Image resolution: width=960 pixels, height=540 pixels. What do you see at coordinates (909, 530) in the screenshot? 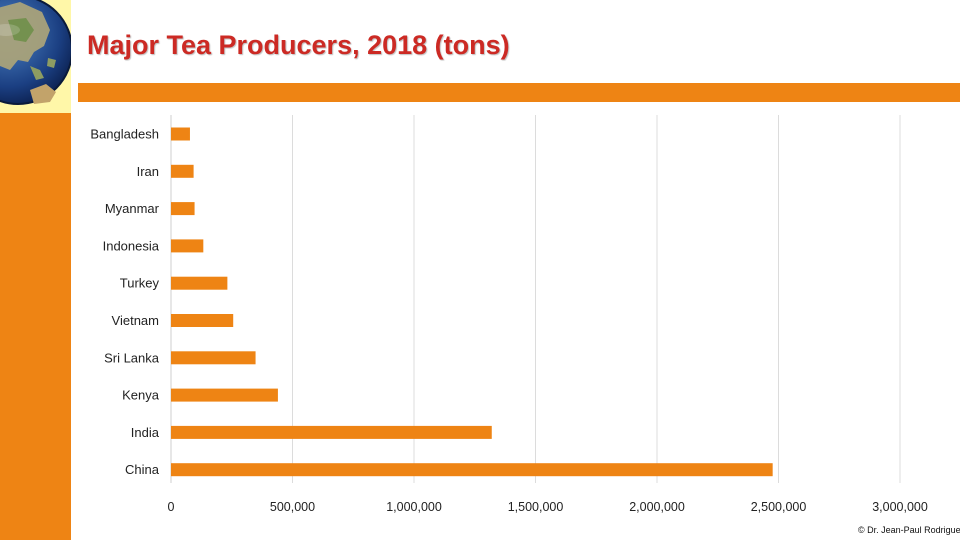
I see `copyright-credit: © Dr. Jean-Paul Rodrigue` at bounding box center [909, 530].